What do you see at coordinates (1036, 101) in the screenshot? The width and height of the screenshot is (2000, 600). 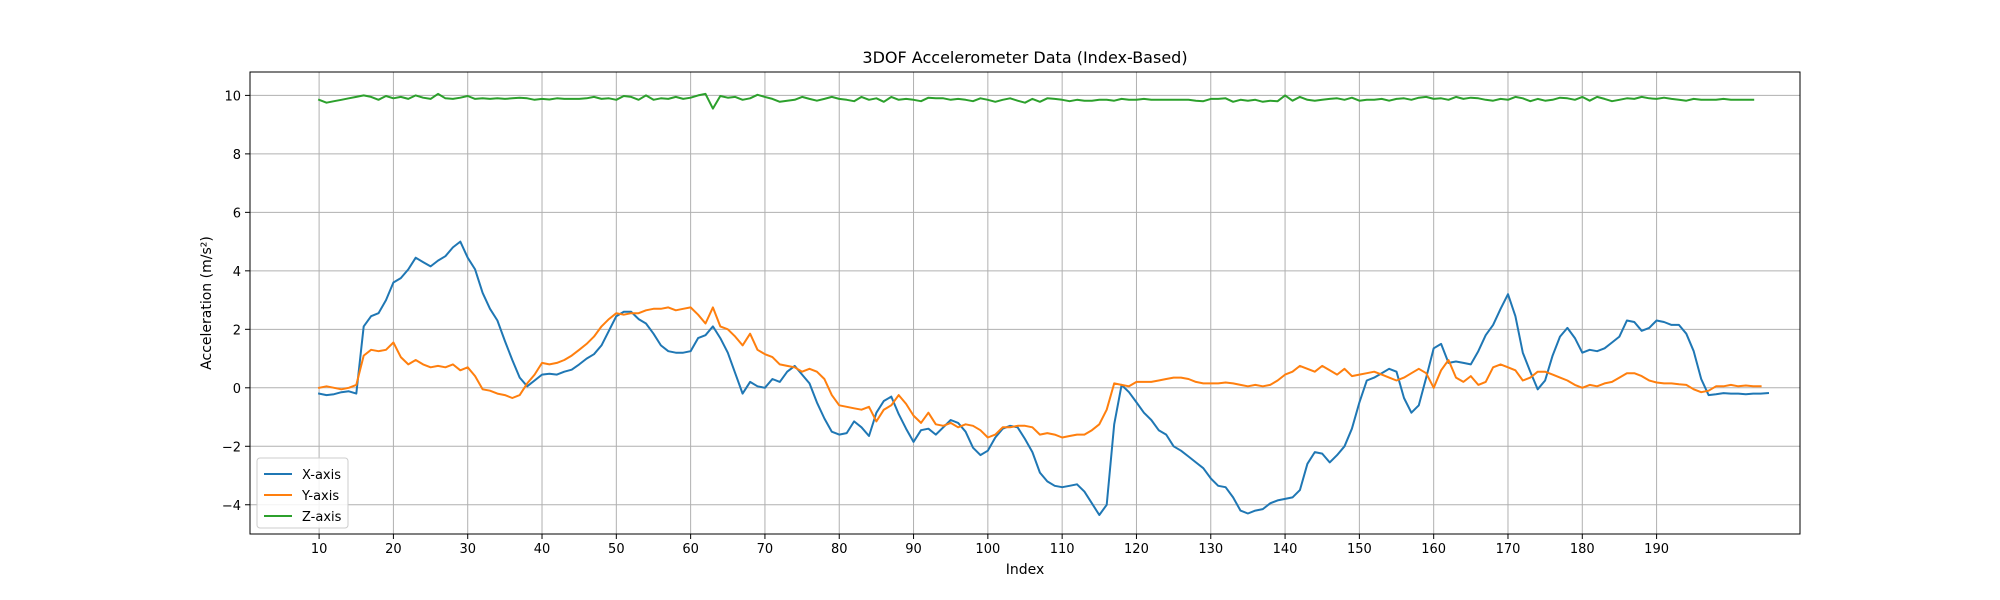 I see `series-line-z-axis` at bounding box center [1036, 101].